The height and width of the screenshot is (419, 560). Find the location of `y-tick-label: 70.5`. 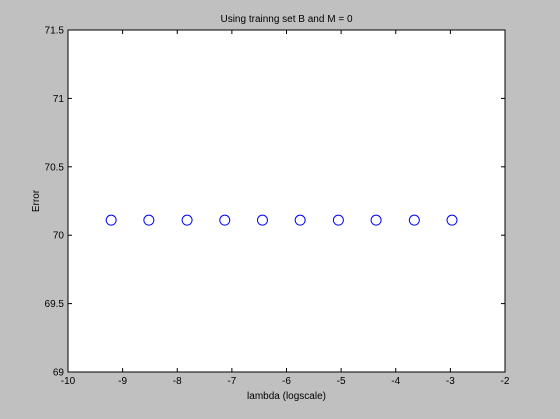

y-tick-label: 70.5 is located at coordinates (55, 167).